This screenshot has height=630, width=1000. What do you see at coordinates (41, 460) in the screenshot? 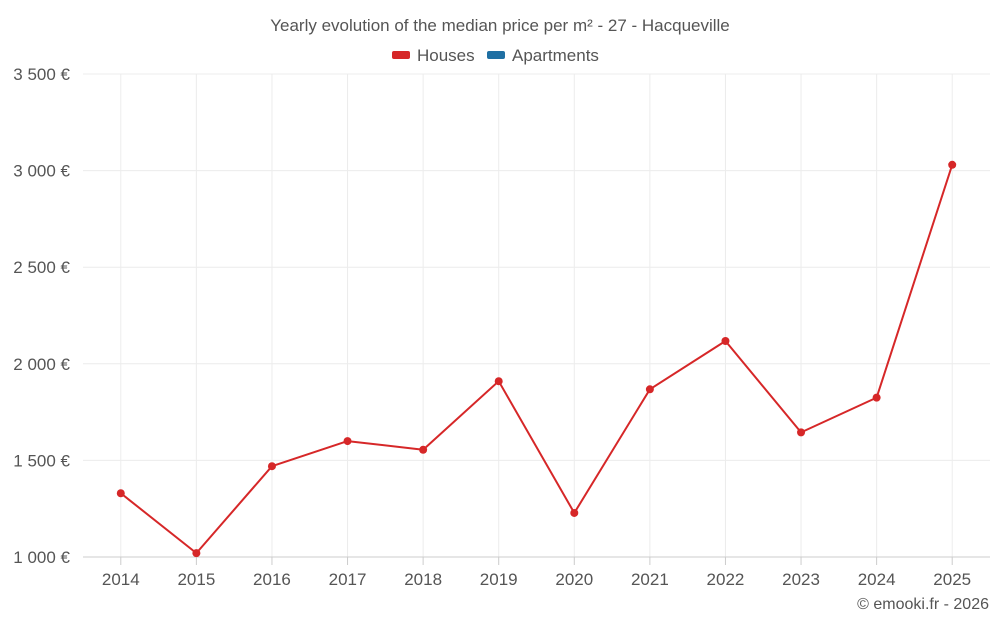
I see `y-tick-label: 1 500 €` at bounding box center [41, 460].